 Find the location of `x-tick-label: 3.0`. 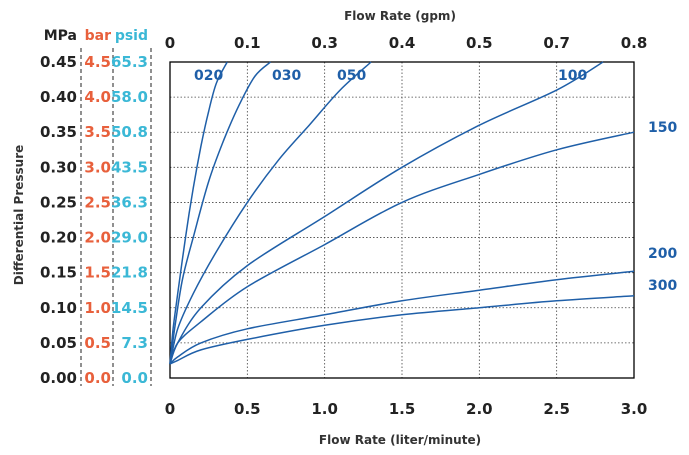

x-tick-label: 3.0 is located at coordinates (634, 409).